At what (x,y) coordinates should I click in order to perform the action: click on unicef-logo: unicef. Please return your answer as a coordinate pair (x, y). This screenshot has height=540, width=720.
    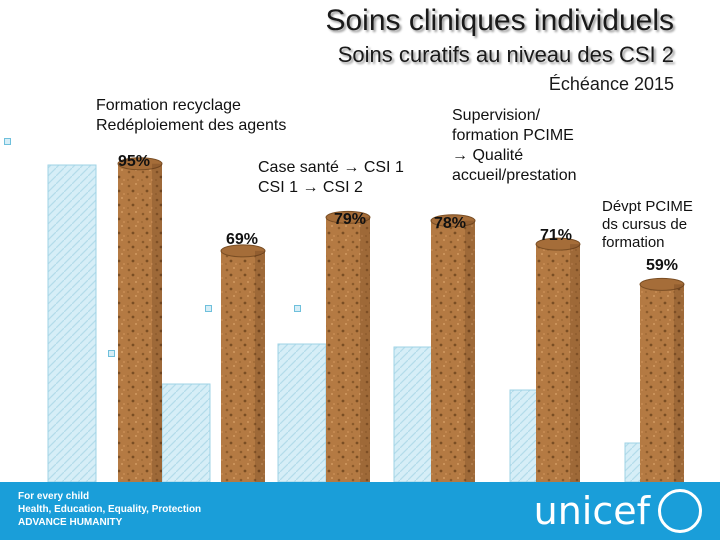
    Looking at the image, I should click on (618, 511).